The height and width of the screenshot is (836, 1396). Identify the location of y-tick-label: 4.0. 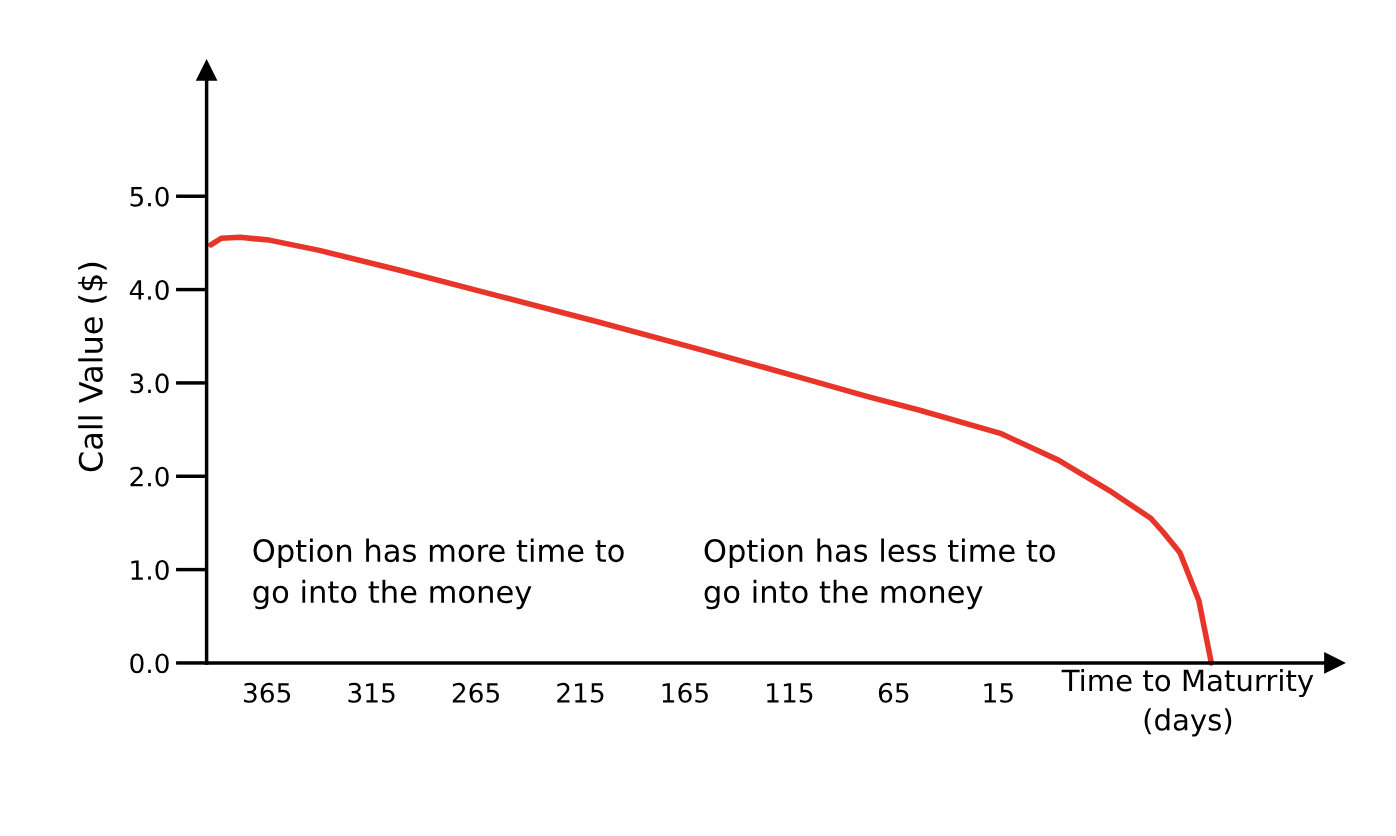
(149, 290).